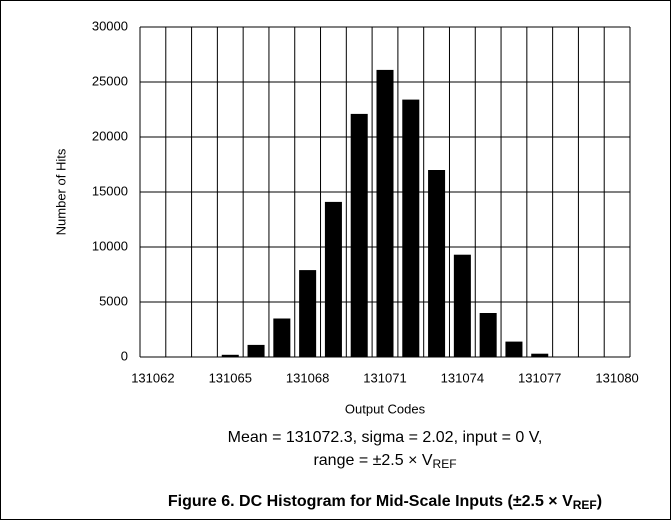 This screenshot has width=671, height=520. What do you see at coordinates (110, 245) in the screenshot?
I see `y-tick-label: 10000` at bounding box center [110, 245].